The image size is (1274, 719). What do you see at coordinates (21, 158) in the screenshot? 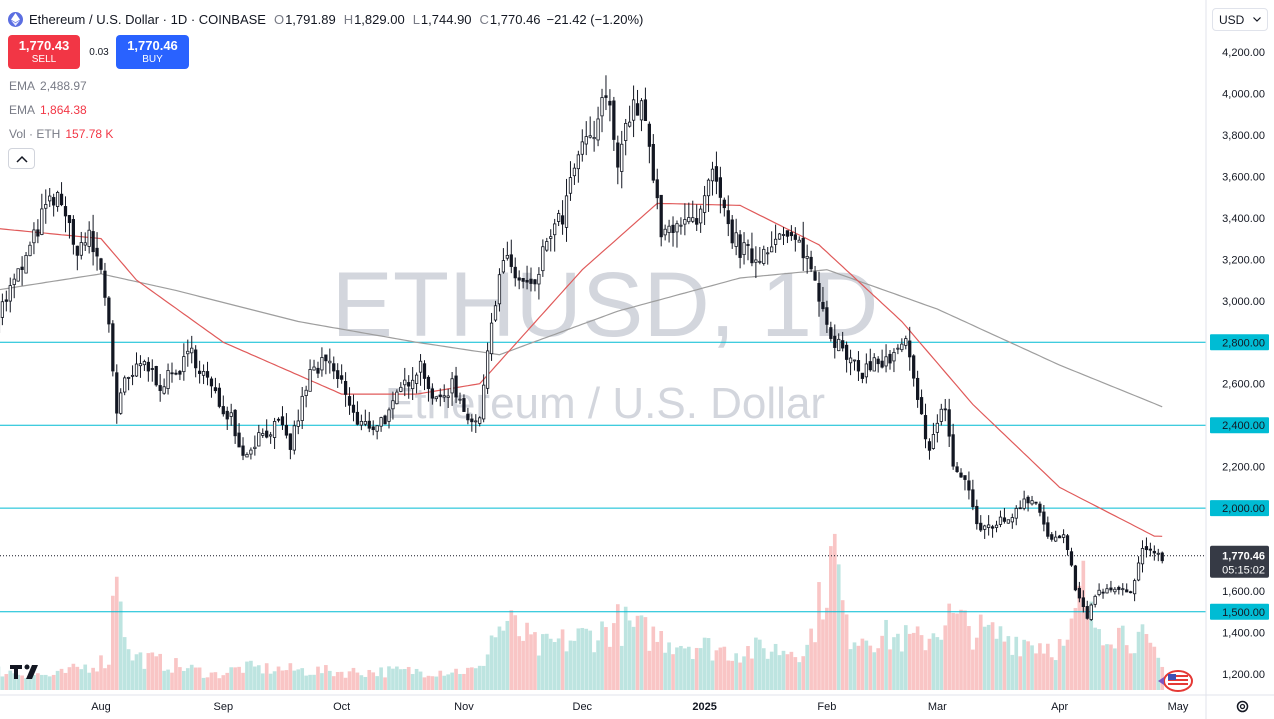
I see `collapse-indicators-button` at bounding box center [21, 158].